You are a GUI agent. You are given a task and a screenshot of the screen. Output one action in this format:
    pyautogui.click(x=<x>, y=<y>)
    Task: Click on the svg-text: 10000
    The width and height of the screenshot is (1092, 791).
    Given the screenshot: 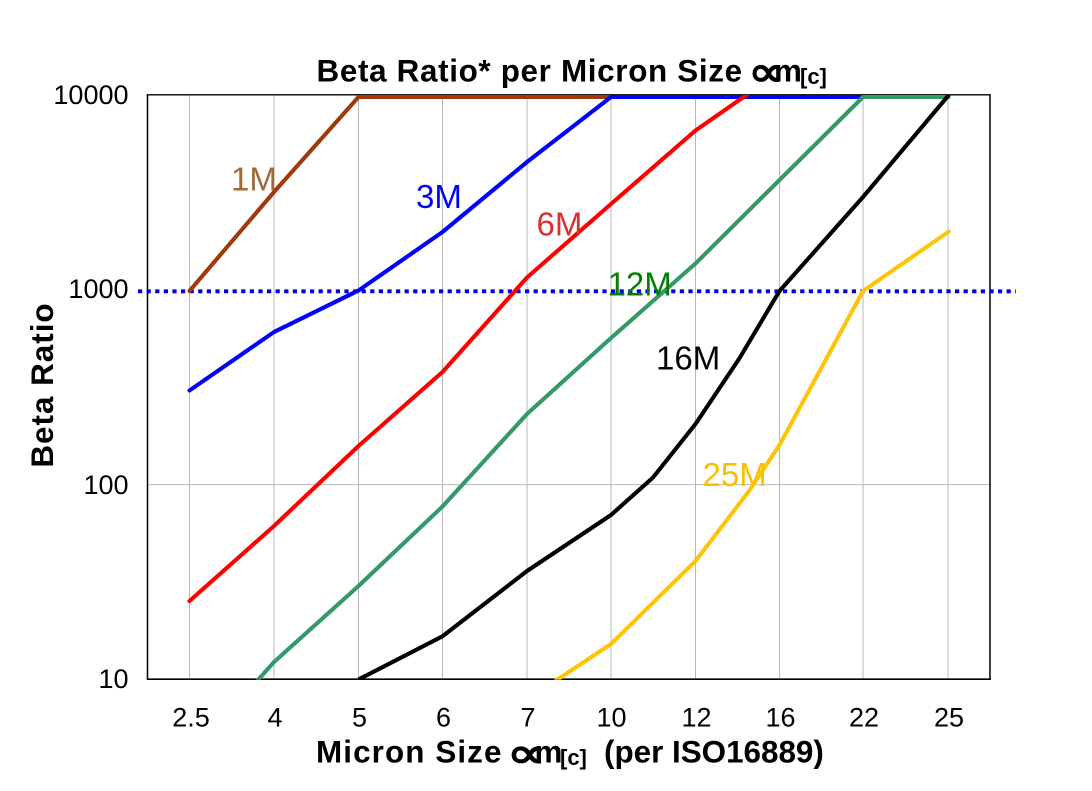 What is the action you would take?
    pyautogui.click(x=90, y=95)
    